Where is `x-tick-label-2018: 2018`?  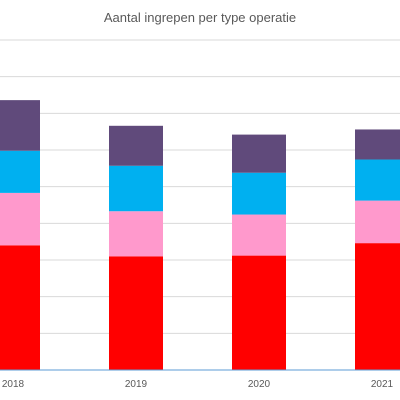 x-tick-label-2018: 2018 is located at coordinates (13, 384).